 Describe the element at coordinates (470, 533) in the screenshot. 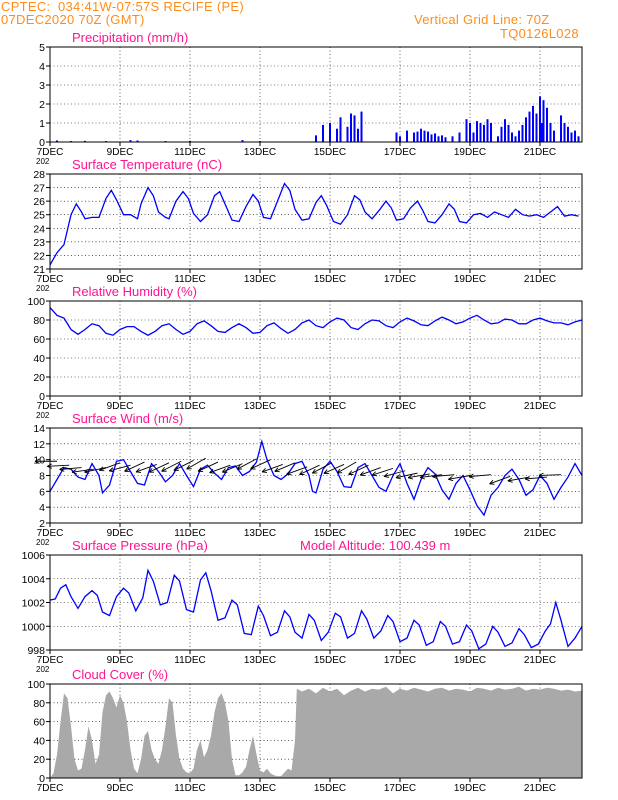

I see `x-tick-label: 19DEC` at that location.